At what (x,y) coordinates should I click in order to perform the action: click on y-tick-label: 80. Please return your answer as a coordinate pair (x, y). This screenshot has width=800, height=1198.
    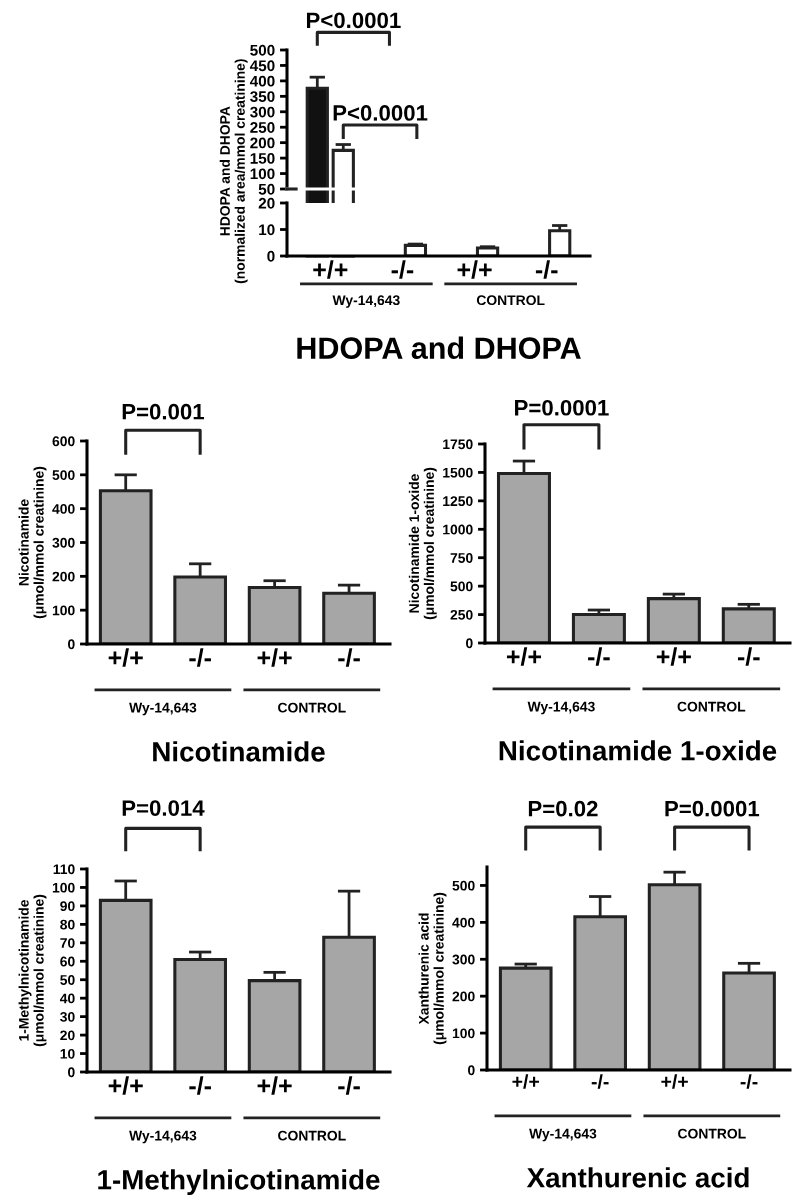
    Looking at the image, I should click on (67, 924).